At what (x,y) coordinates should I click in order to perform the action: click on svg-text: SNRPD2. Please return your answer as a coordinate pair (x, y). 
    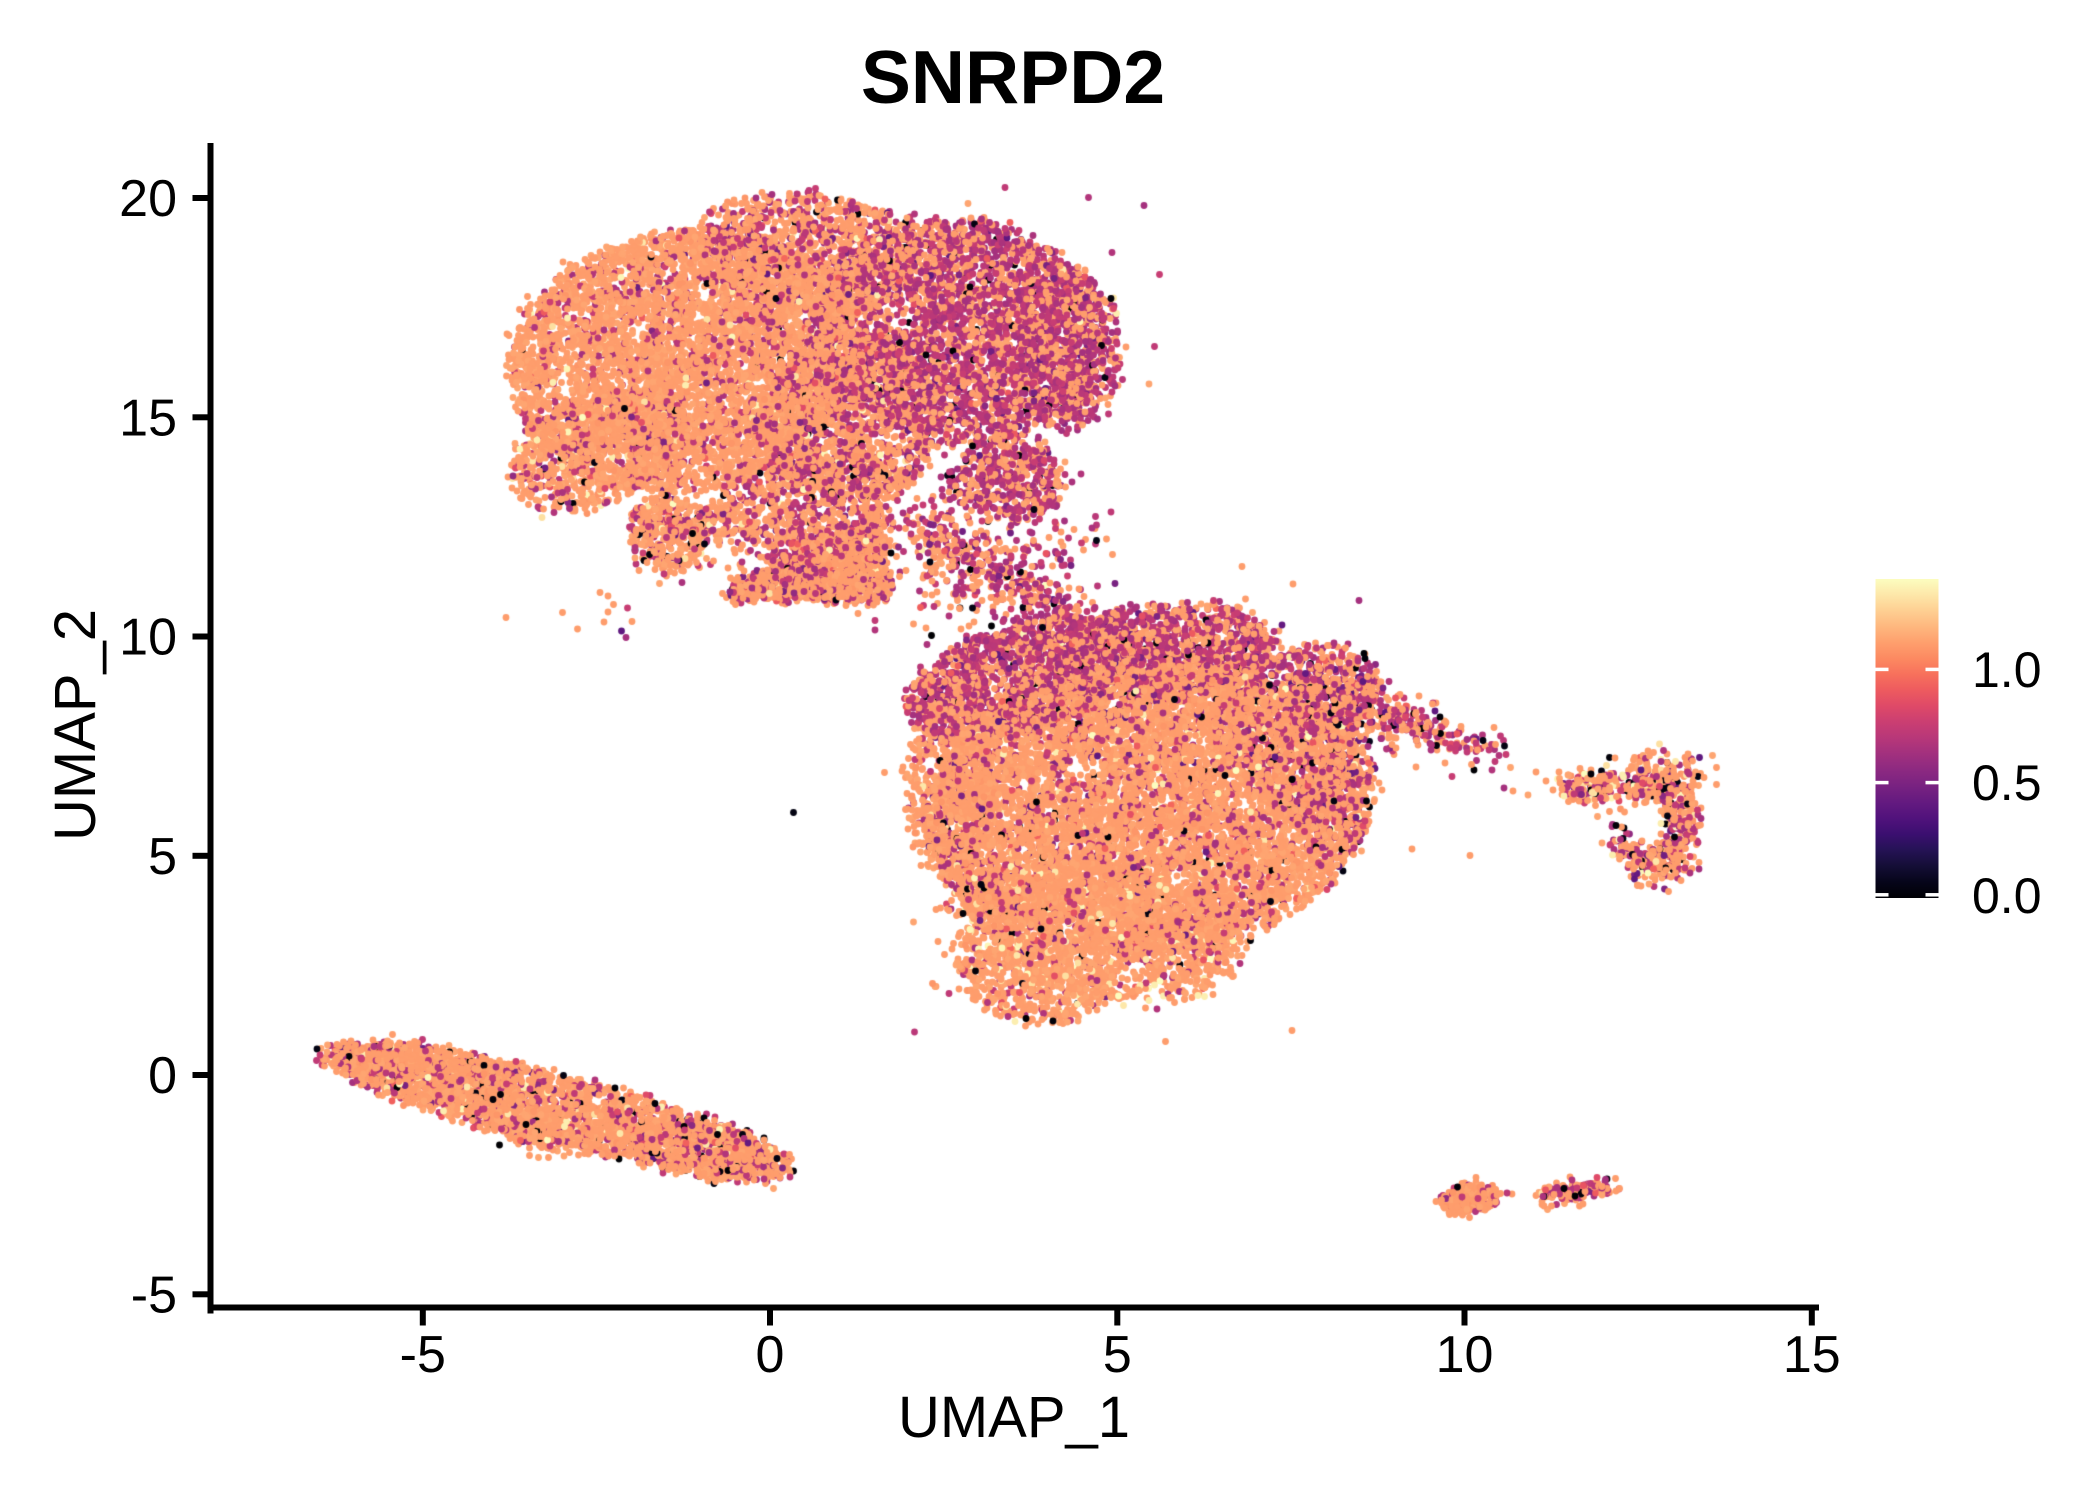
    Looking at the image, I should click on (1013, 77).